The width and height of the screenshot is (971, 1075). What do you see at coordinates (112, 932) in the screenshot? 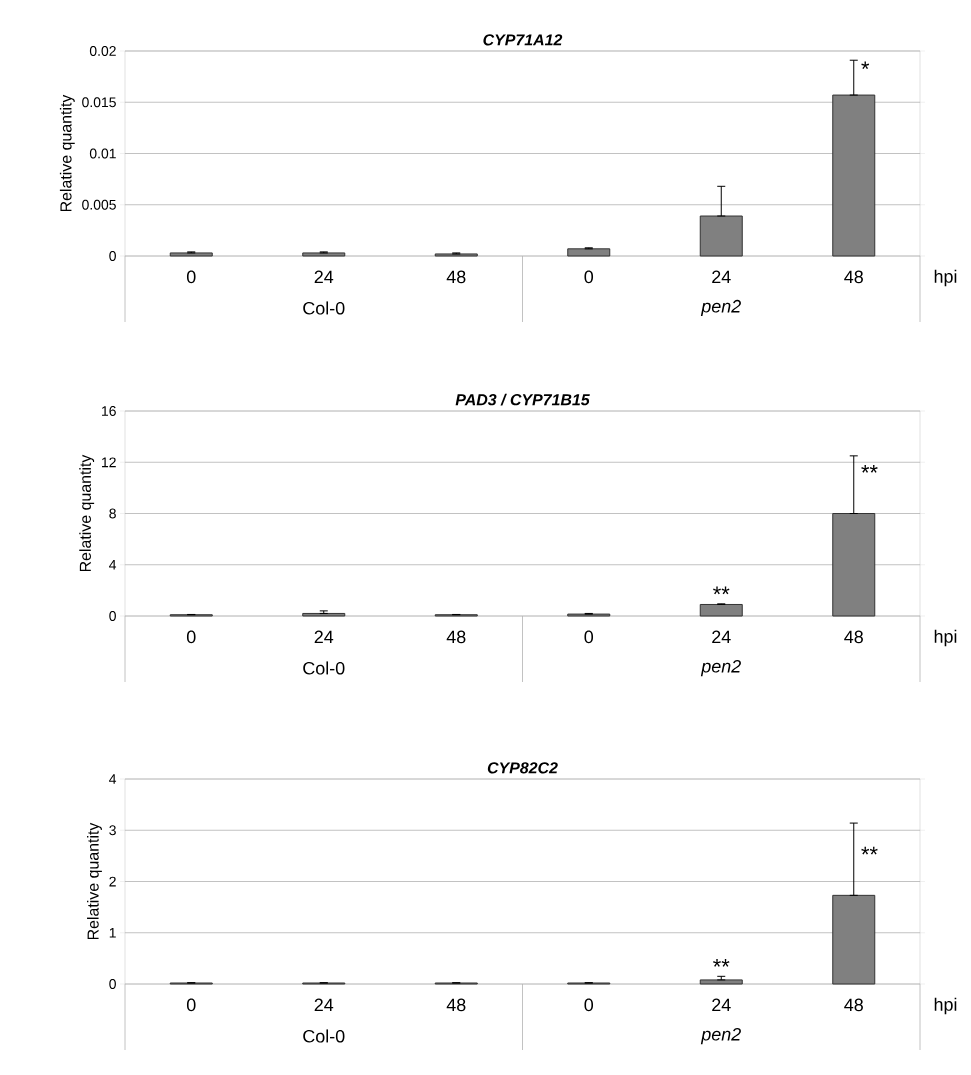
I see `y-tick-label: 1` at bounding box center [112, 932].